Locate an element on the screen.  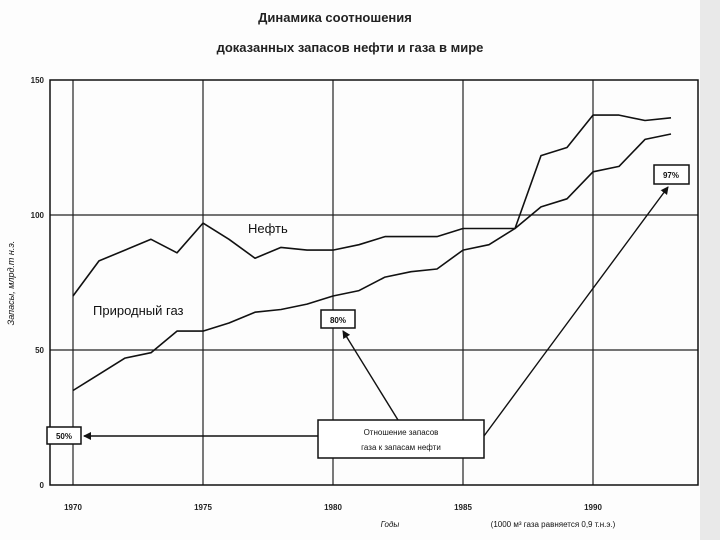
box-80-label: 80% is located at coordinates (338, 320).